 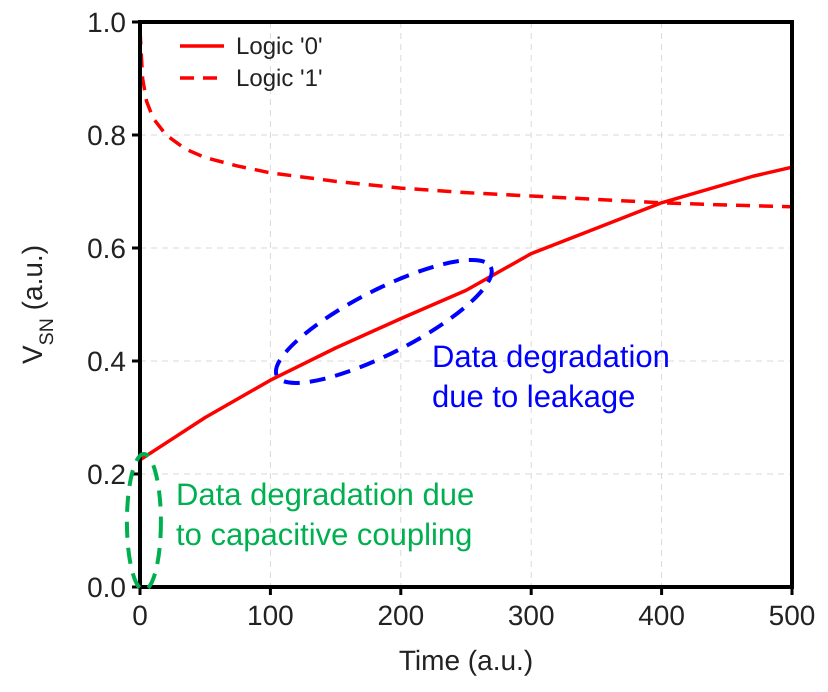 I want to click on y-tick-label: 1.0, so click(x=106, y=22).